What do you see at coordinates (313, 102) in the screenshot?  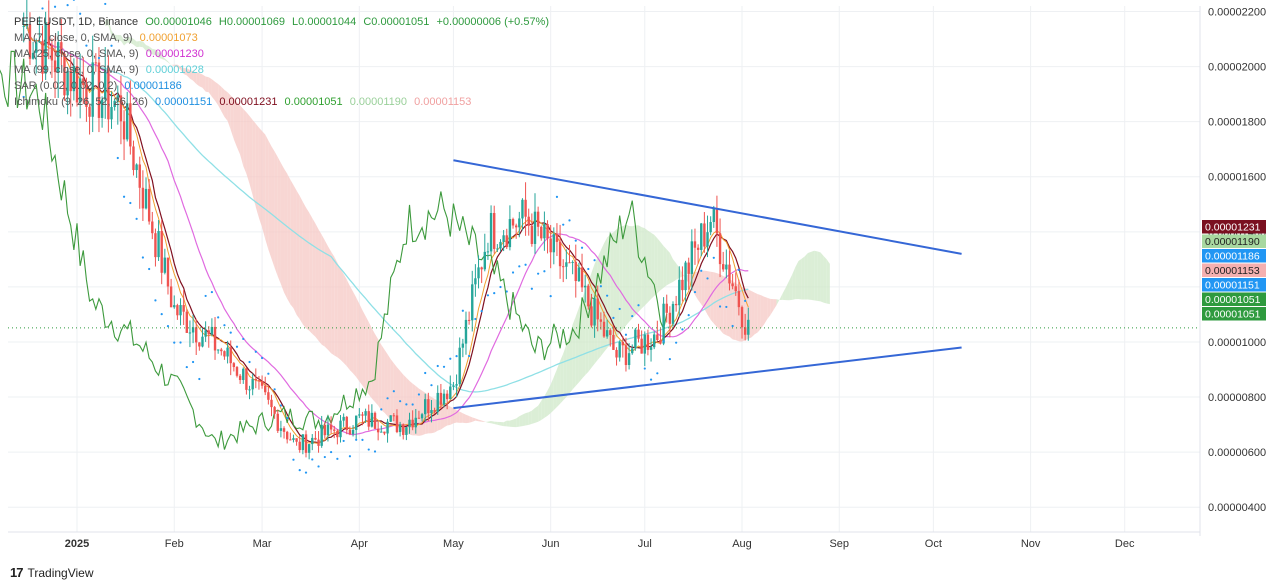 I see `ichimoku-value-3: 0.00001051` at bounding box center [313, 102].